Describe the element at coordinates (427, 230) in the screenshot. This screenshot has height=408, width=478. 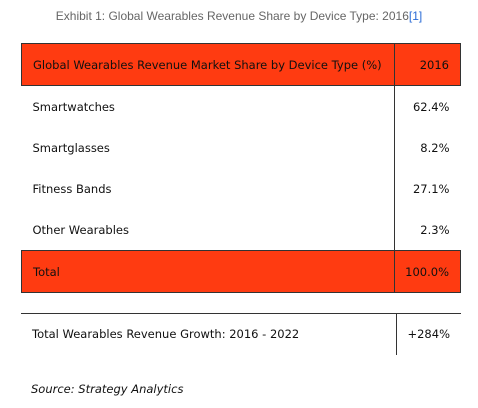
I see `row-value: 2.3%` at that location.